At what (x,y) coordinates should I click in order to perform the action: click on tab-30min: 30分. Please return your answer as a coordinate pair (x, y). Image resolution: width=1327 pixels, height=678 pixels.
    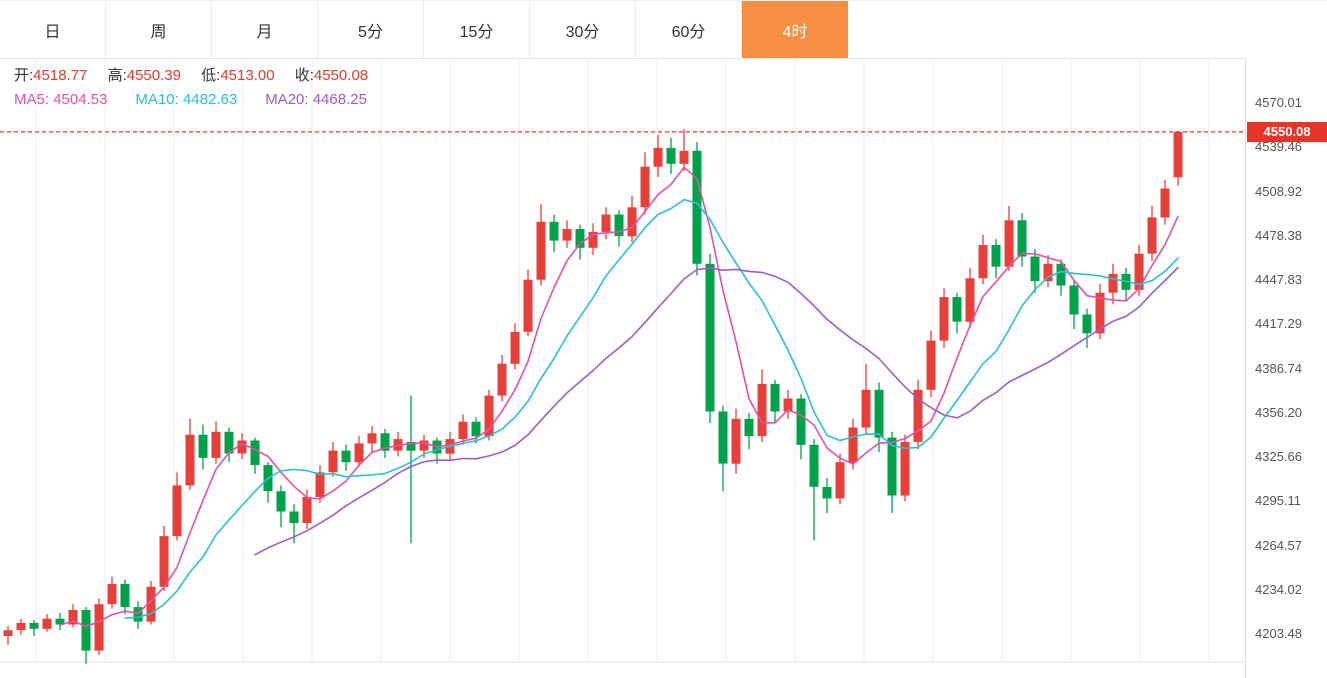
    Looking at the image, I should click on (583, 29).